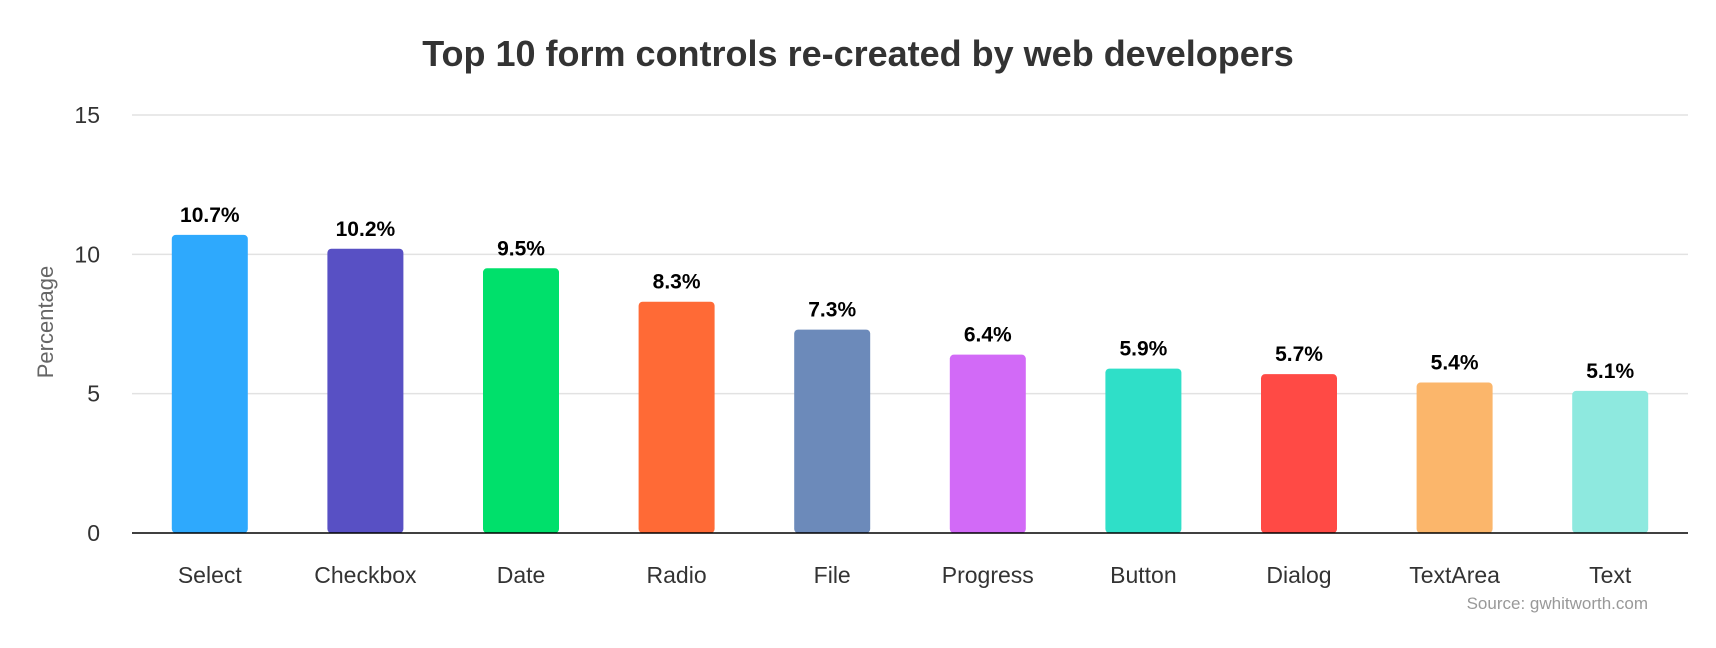 The width and height of the screenshot is (1716, 648). I want to click on data-label: 10.7%, so click(210, 215).